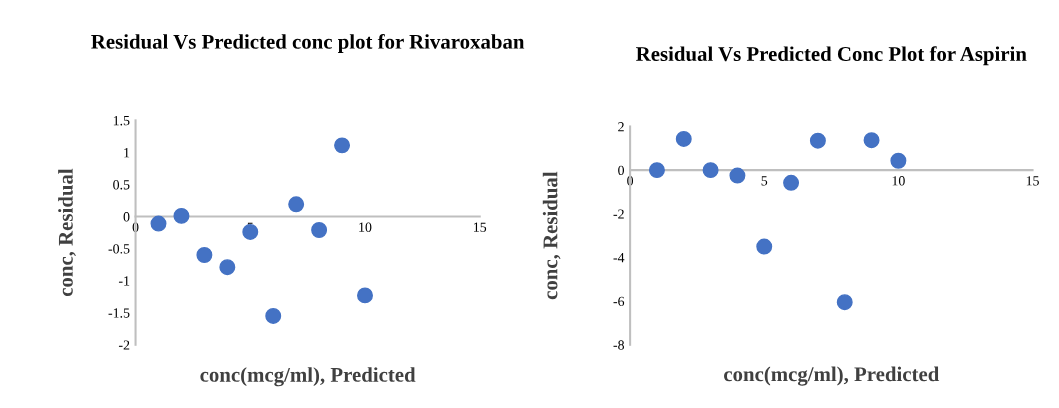 The height and width of the screenshot is (408, 1059). I want to click on y-tick-label: -1.5, so click(119, 313).